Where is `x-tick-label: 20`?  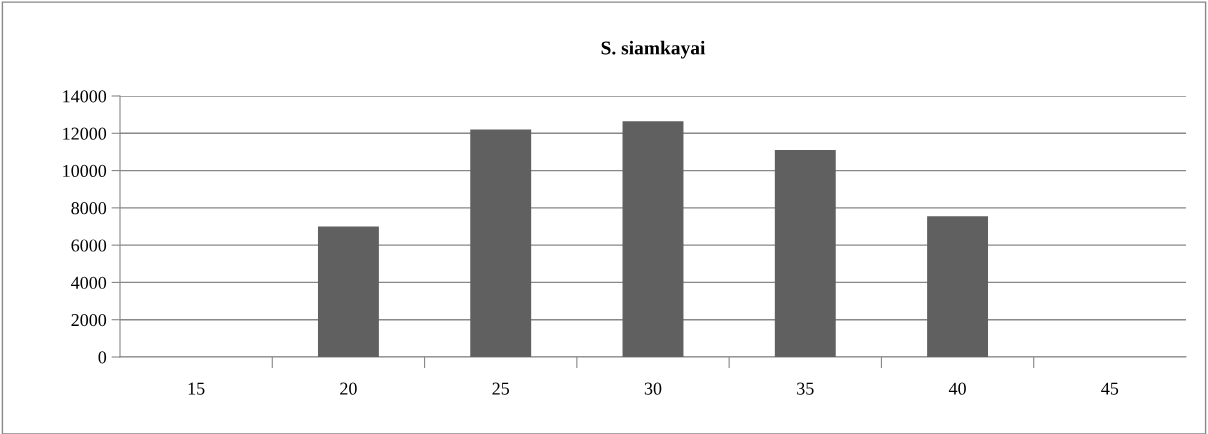
x-tick-label: 20 is located at coordinates (348, 388).